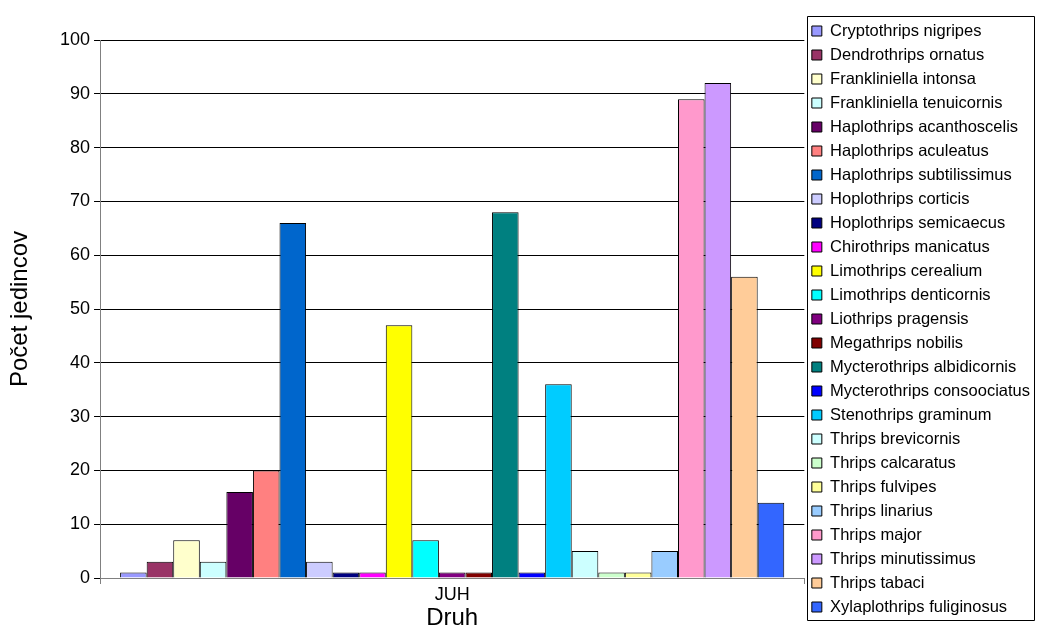 This screenshot has height=632, width=1040. Describe the element at coordinates (897, 341) in the screenshot. I see `legend-label: Megathrips nobilis` at that location.